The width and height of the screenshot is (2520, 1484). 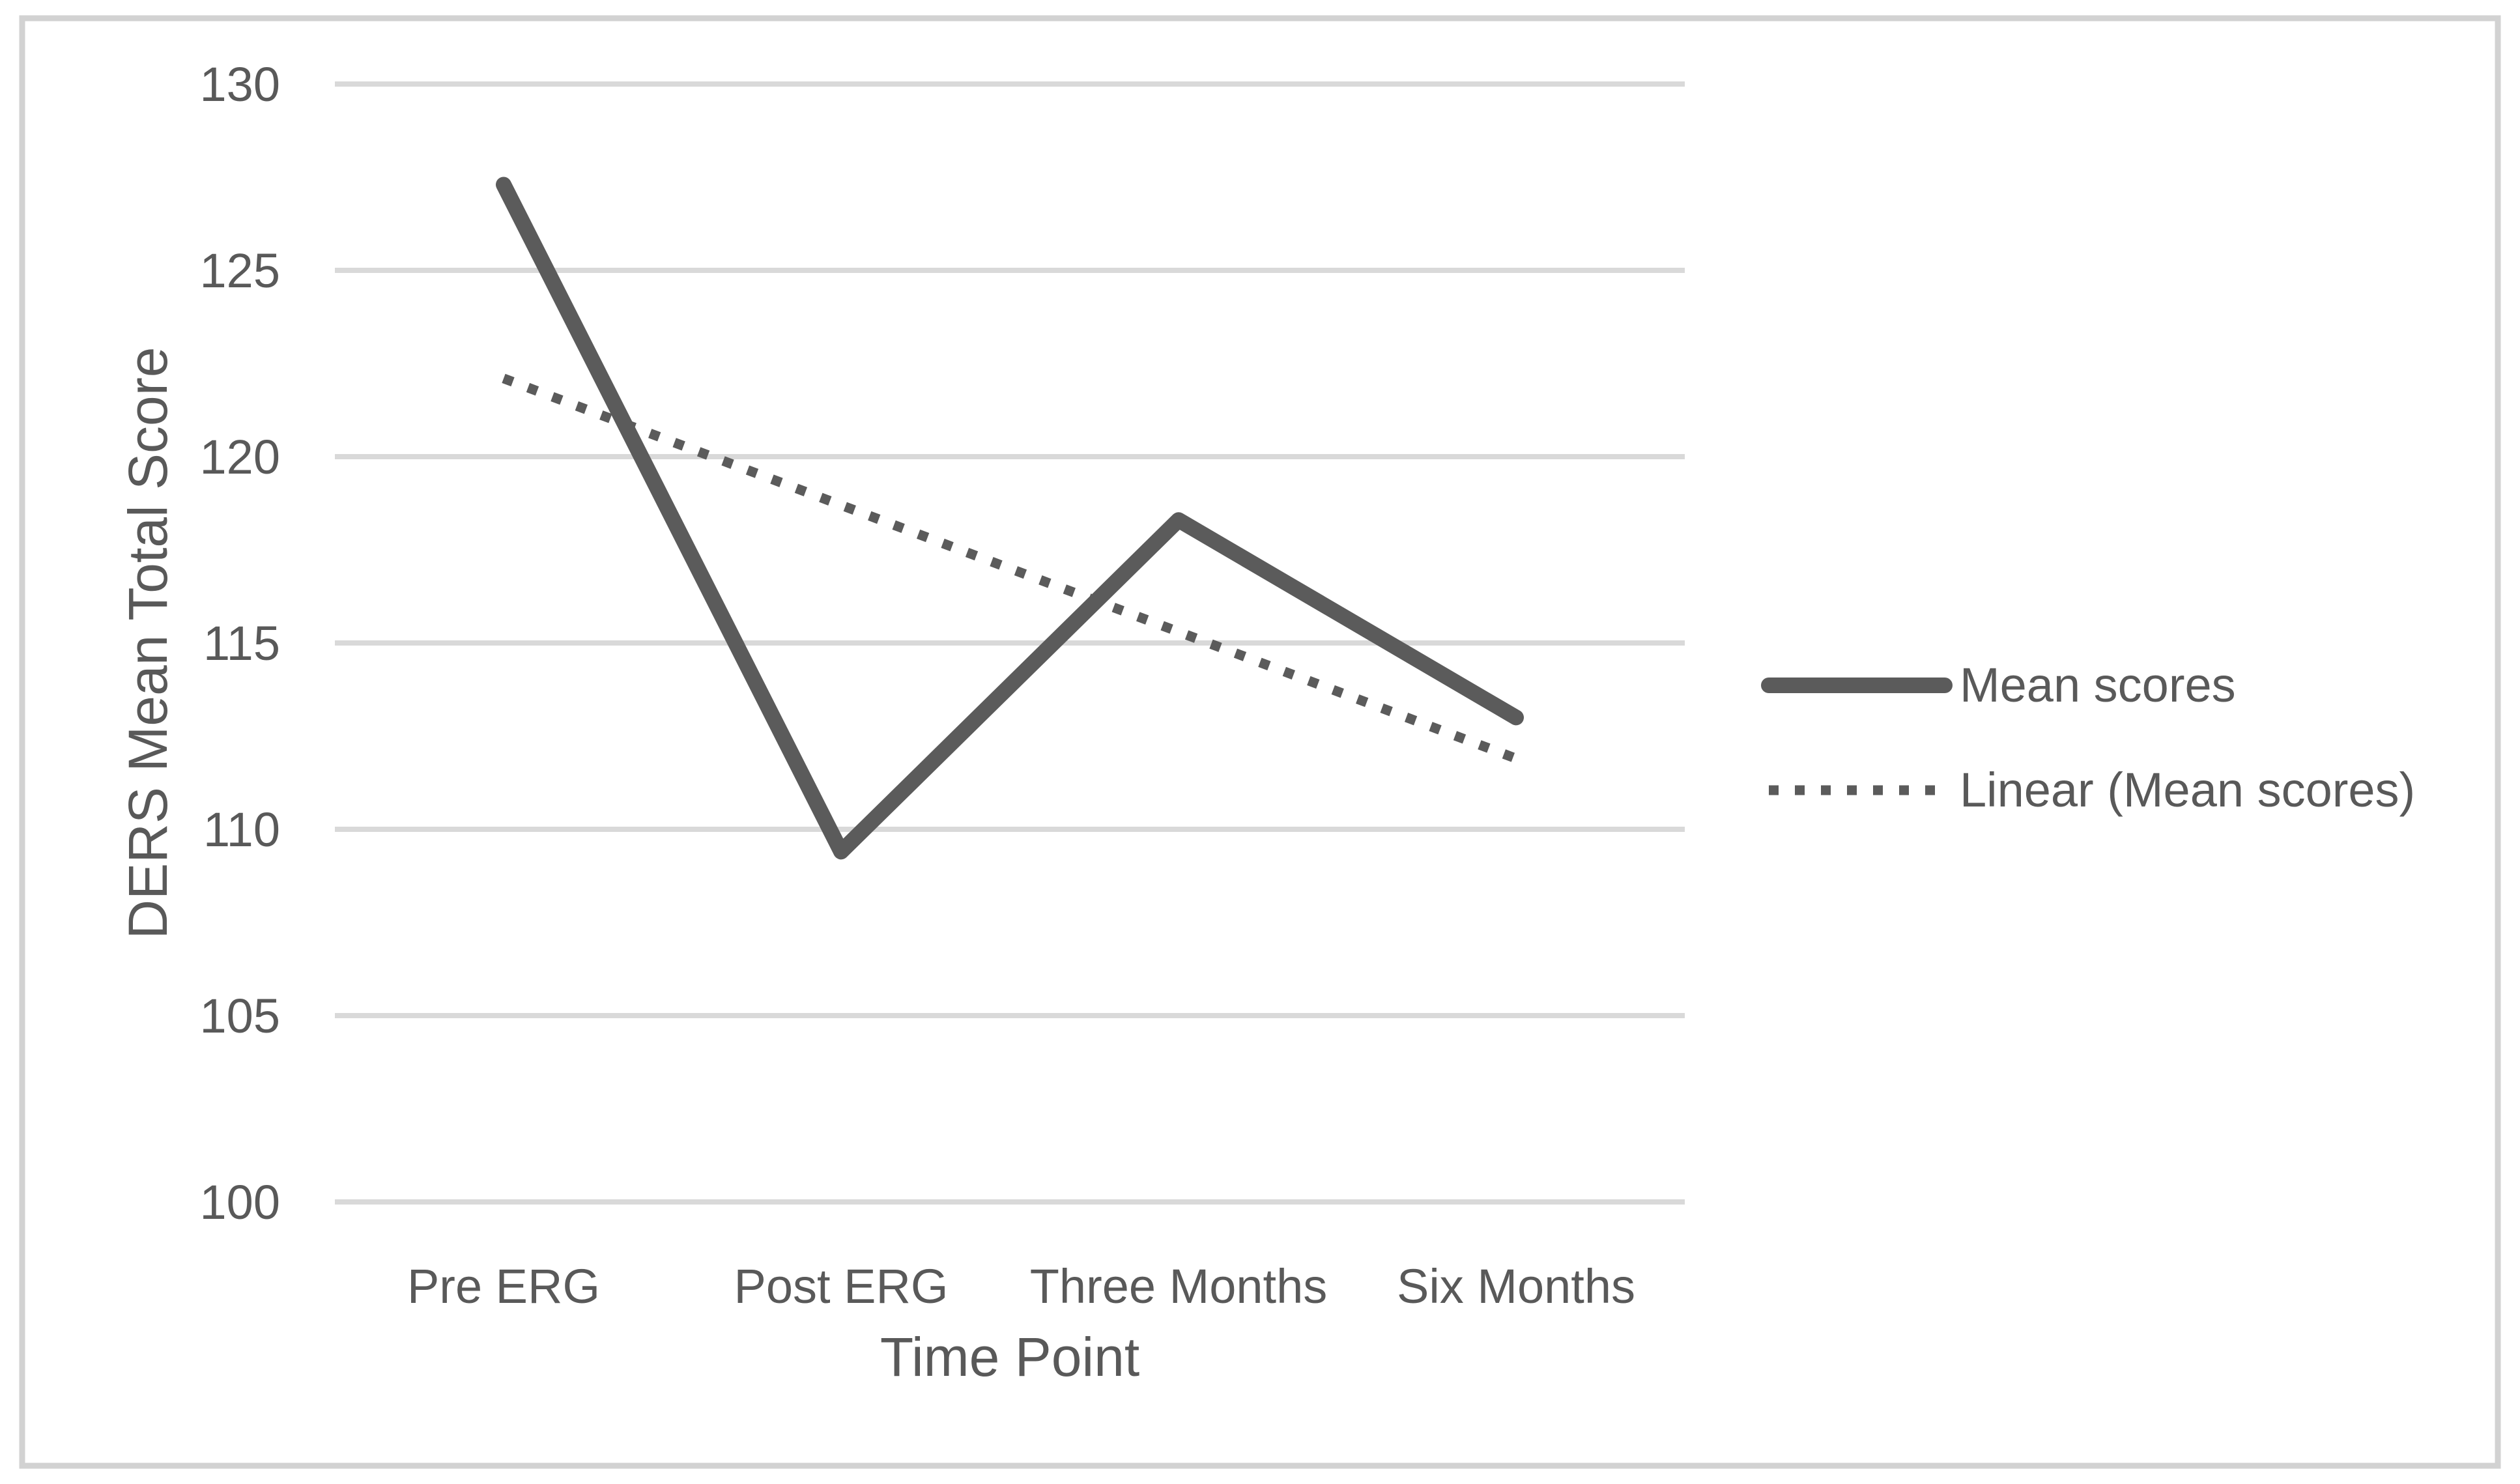 I want to click on y-axis-tick-labels: 130 125 120 115 110 105 100, so click(x=240, y=643).